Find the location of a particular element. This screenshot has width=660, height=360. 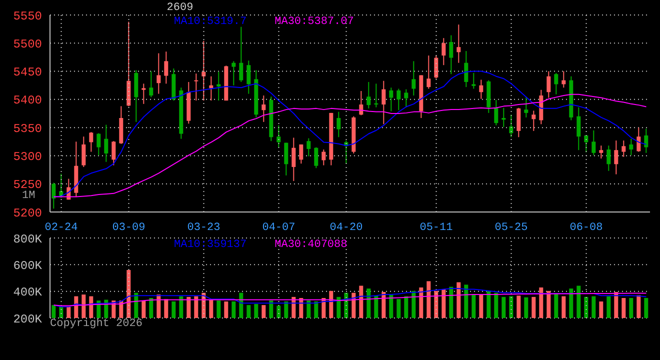

y-tick-label: 5350 is located at coordinates (27, 129).